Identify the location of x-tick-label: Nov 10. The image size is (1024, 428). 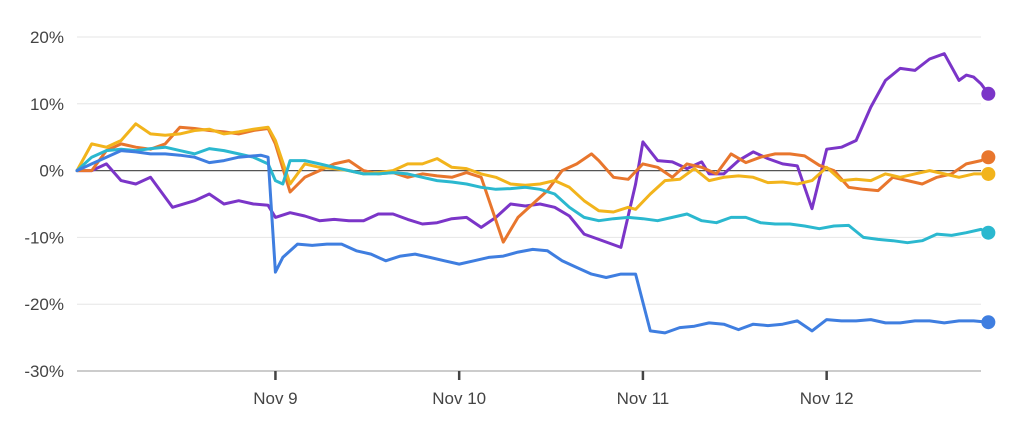
(459, 398).